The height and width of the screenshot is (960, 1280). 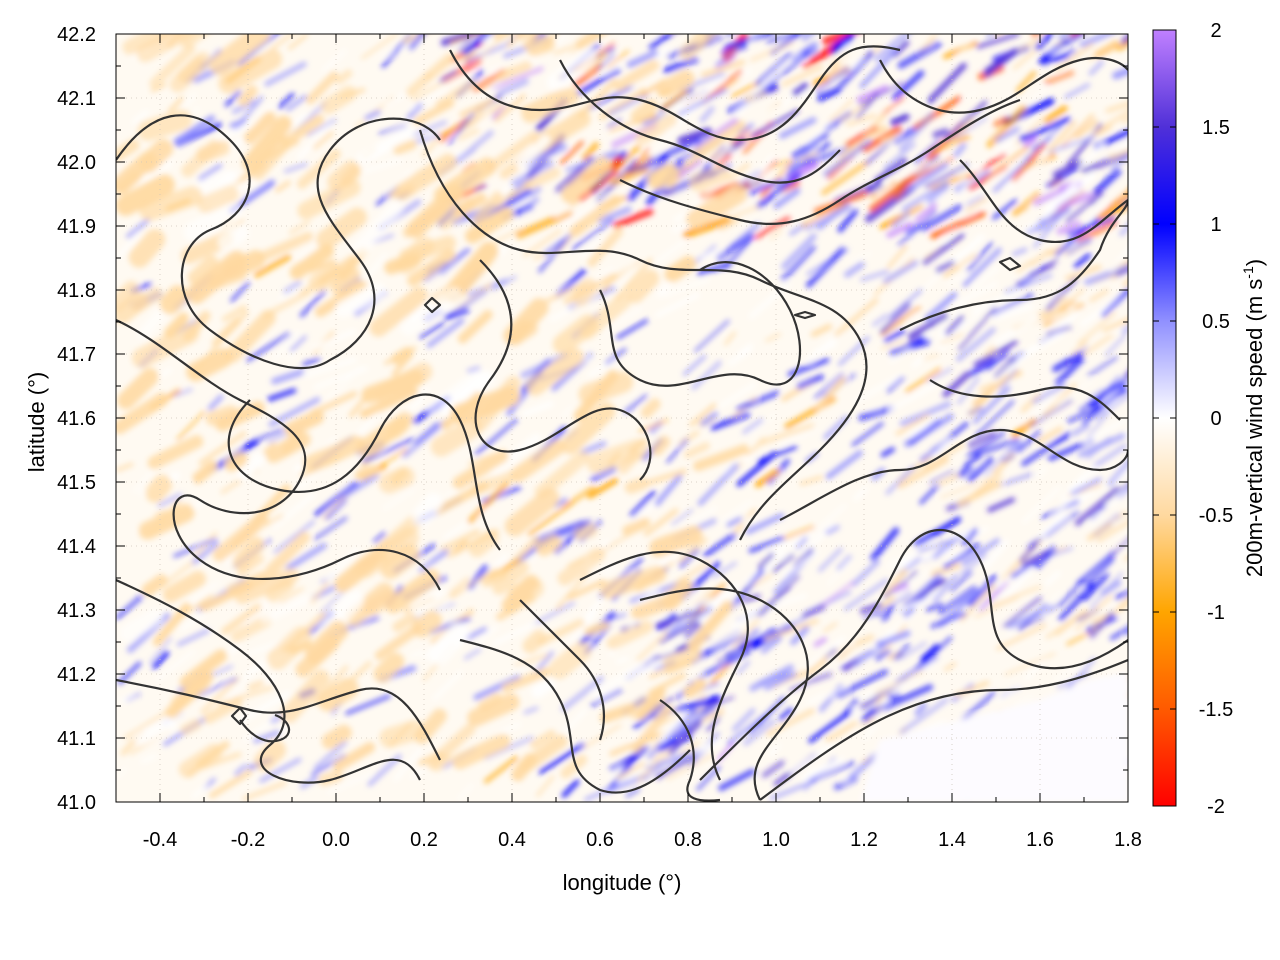 I want to click on y-tick-label: 41.5, so click(x=76, y=483).